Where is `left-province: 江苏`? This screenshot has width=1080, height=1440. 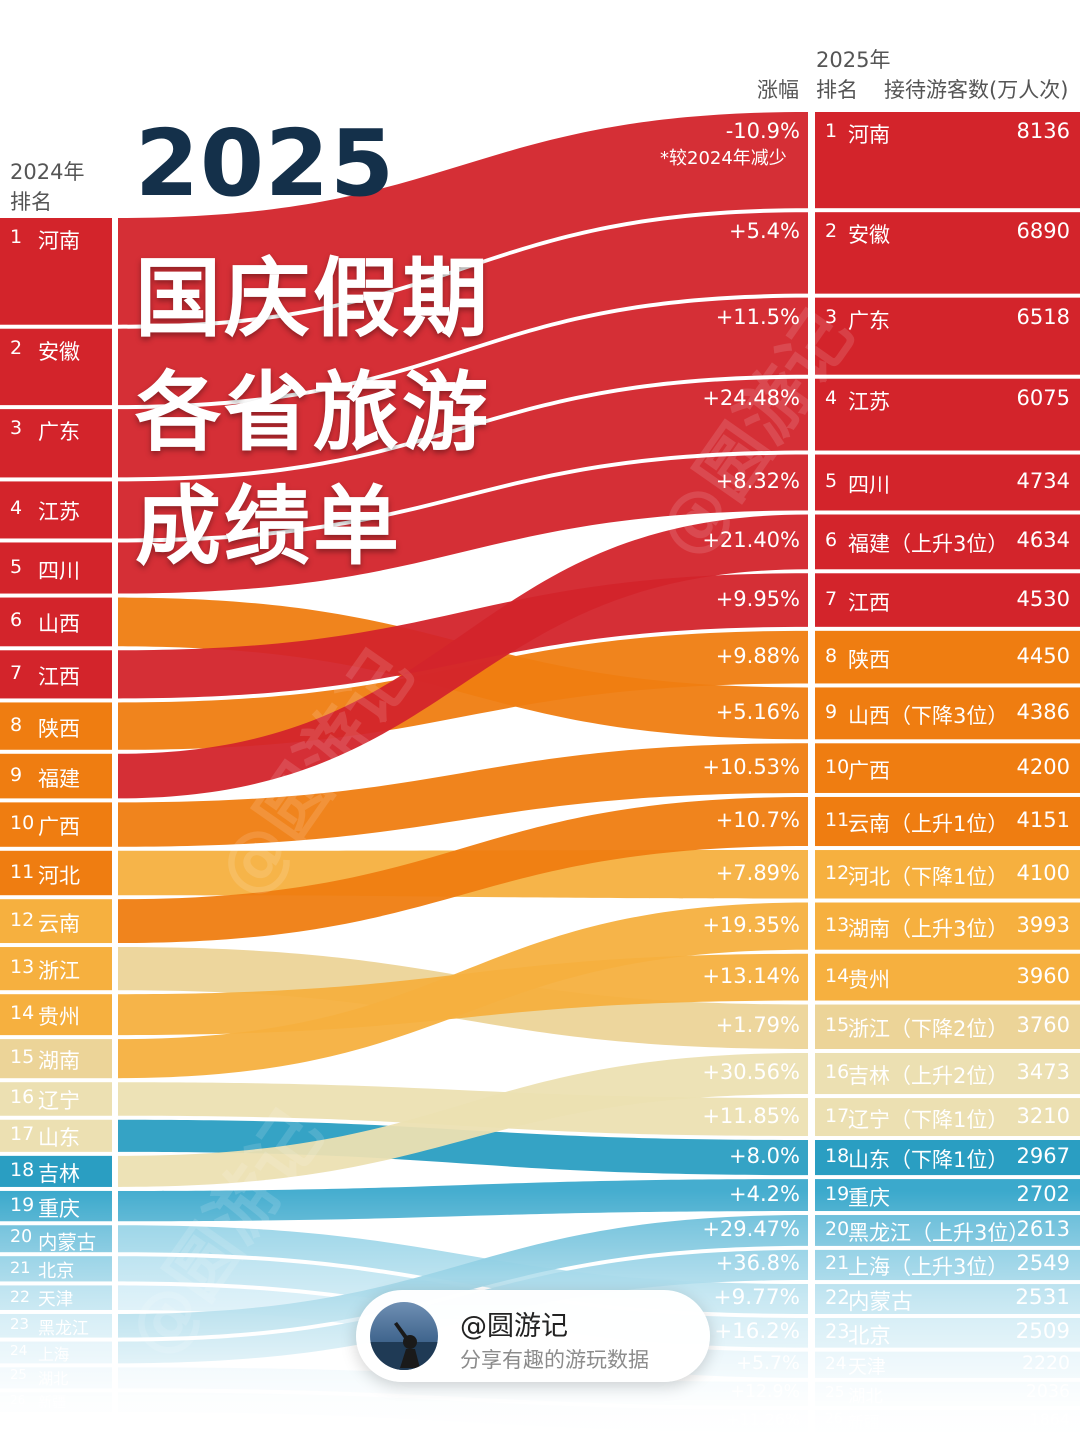
left-province: 江苏 is located at coordinates (59, 512).